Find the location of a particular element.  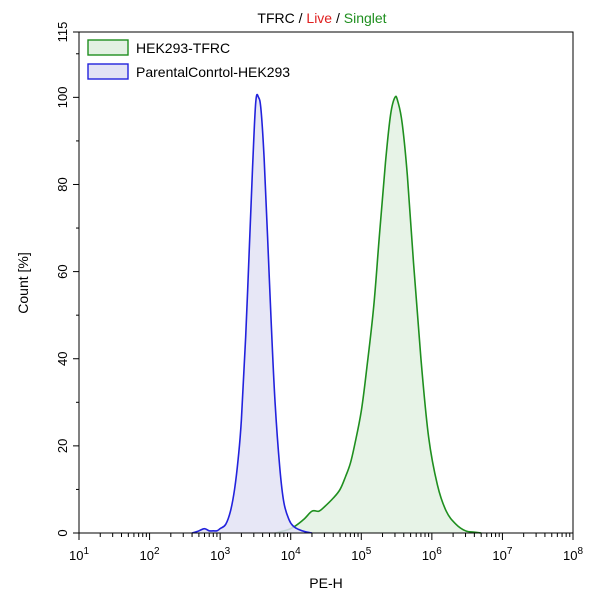

title-part-tfrc: TFRC is located at coordinates (275, 18).